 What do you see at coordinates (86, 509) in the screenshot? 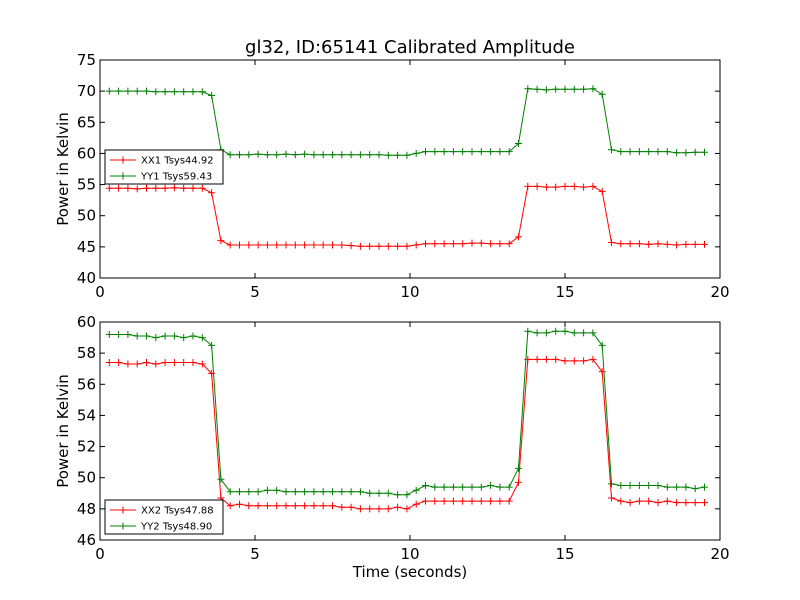
I see `y-tick-label: 48` at bounding box center [86, 509].